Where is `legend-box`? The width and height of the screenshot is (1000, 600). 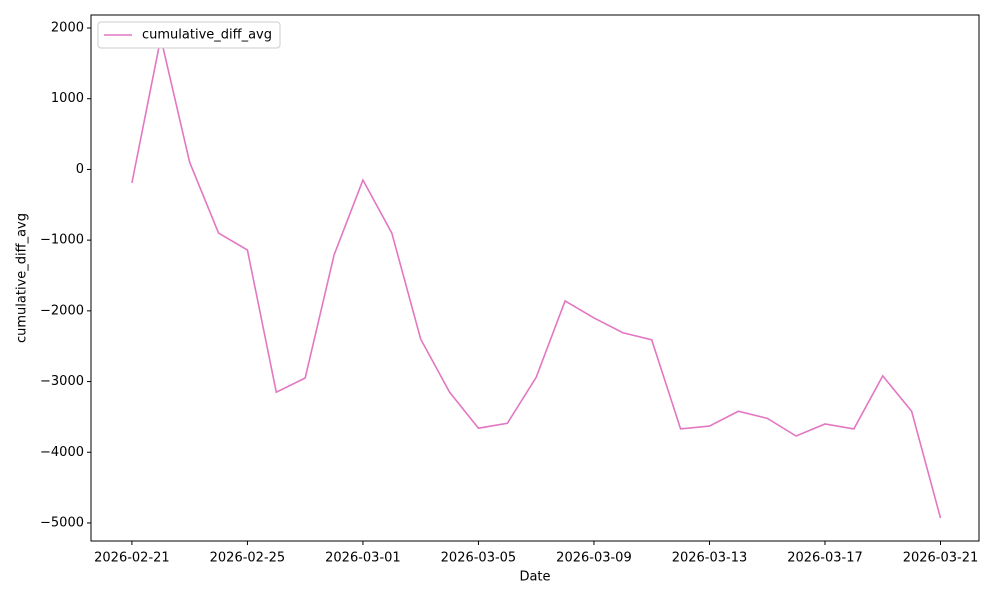 legend-box is located at coordinates (189, 35).